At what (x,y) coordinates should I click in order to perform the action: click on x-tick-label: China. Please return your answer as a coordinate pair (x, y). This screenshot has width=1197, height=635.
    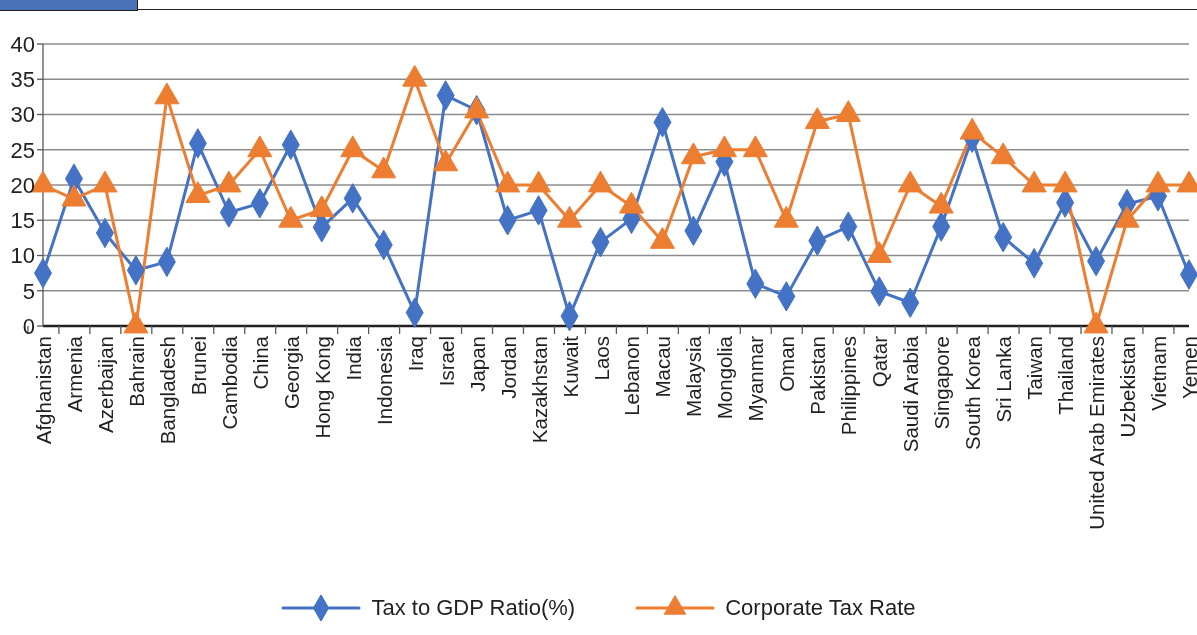
    Looking at the image, I should click on (260, 362).